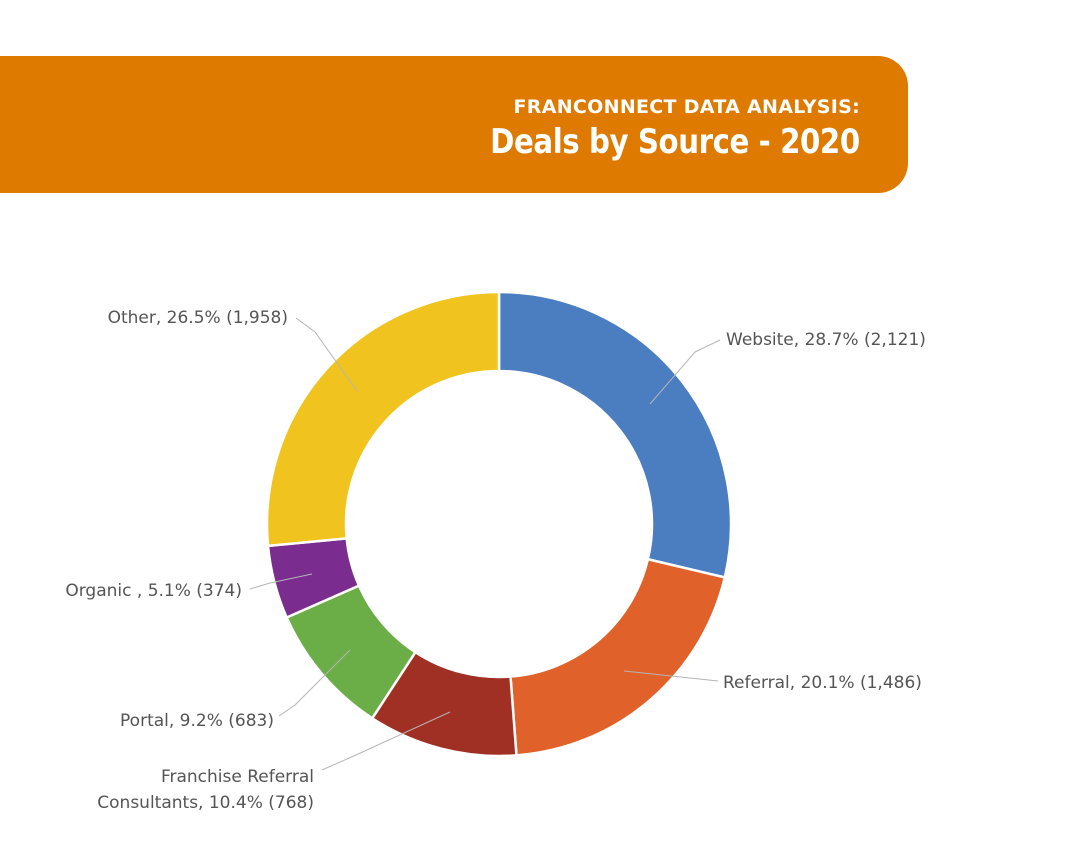 This screenshot has height=851, width=1080. What do you see at coordinates (153, 591) in the screenshot?
I see `data-label: Organic , 5.1% (374)` at bounding box center [153, 591].